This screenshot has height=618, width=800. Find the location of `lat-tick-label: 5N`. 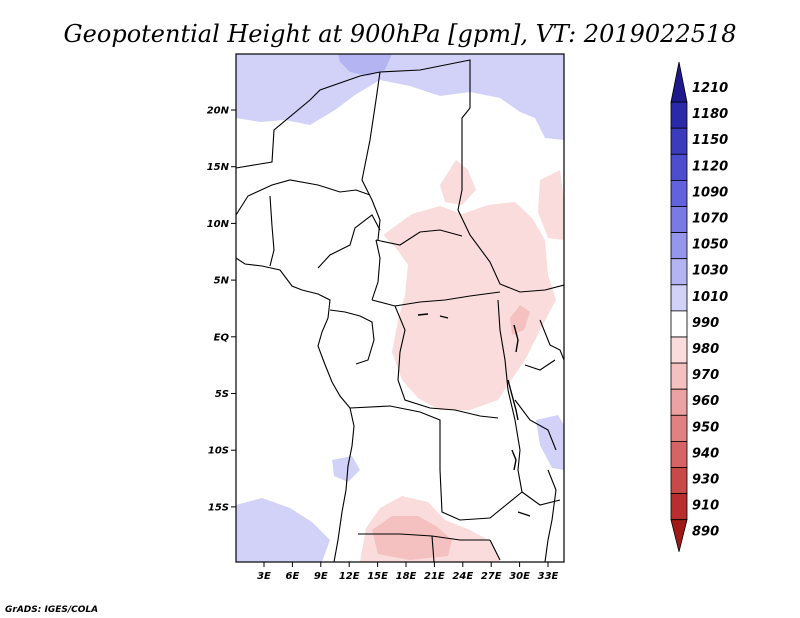

lat-tick-label: 5N is located at coordinates (222, 281).